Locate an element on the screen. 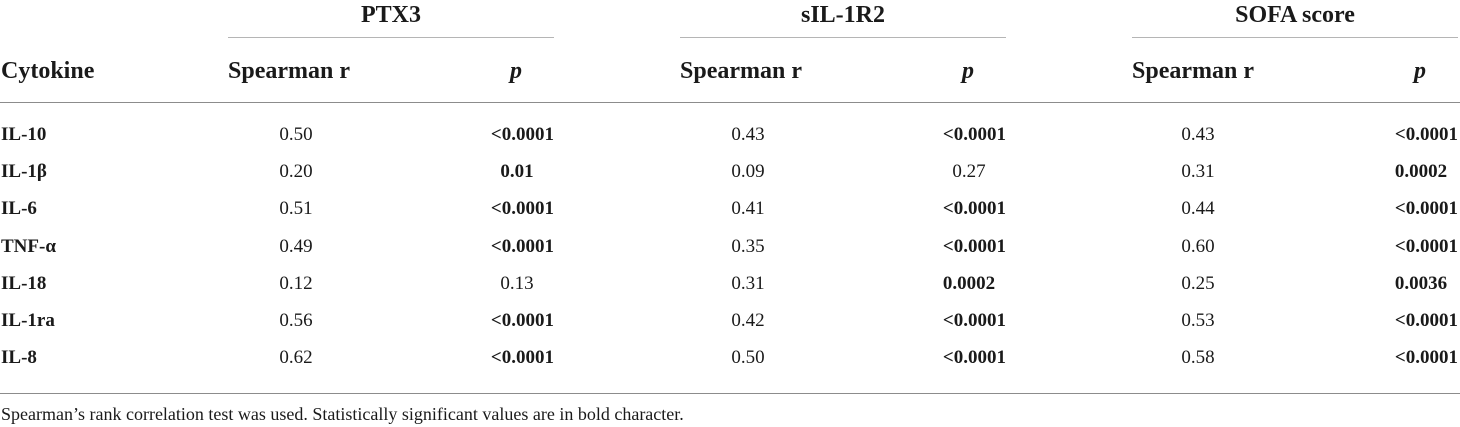 This screenshot has width=1460, height=427. column-header-ptx3-p: p is located at coordinates (516, 71).